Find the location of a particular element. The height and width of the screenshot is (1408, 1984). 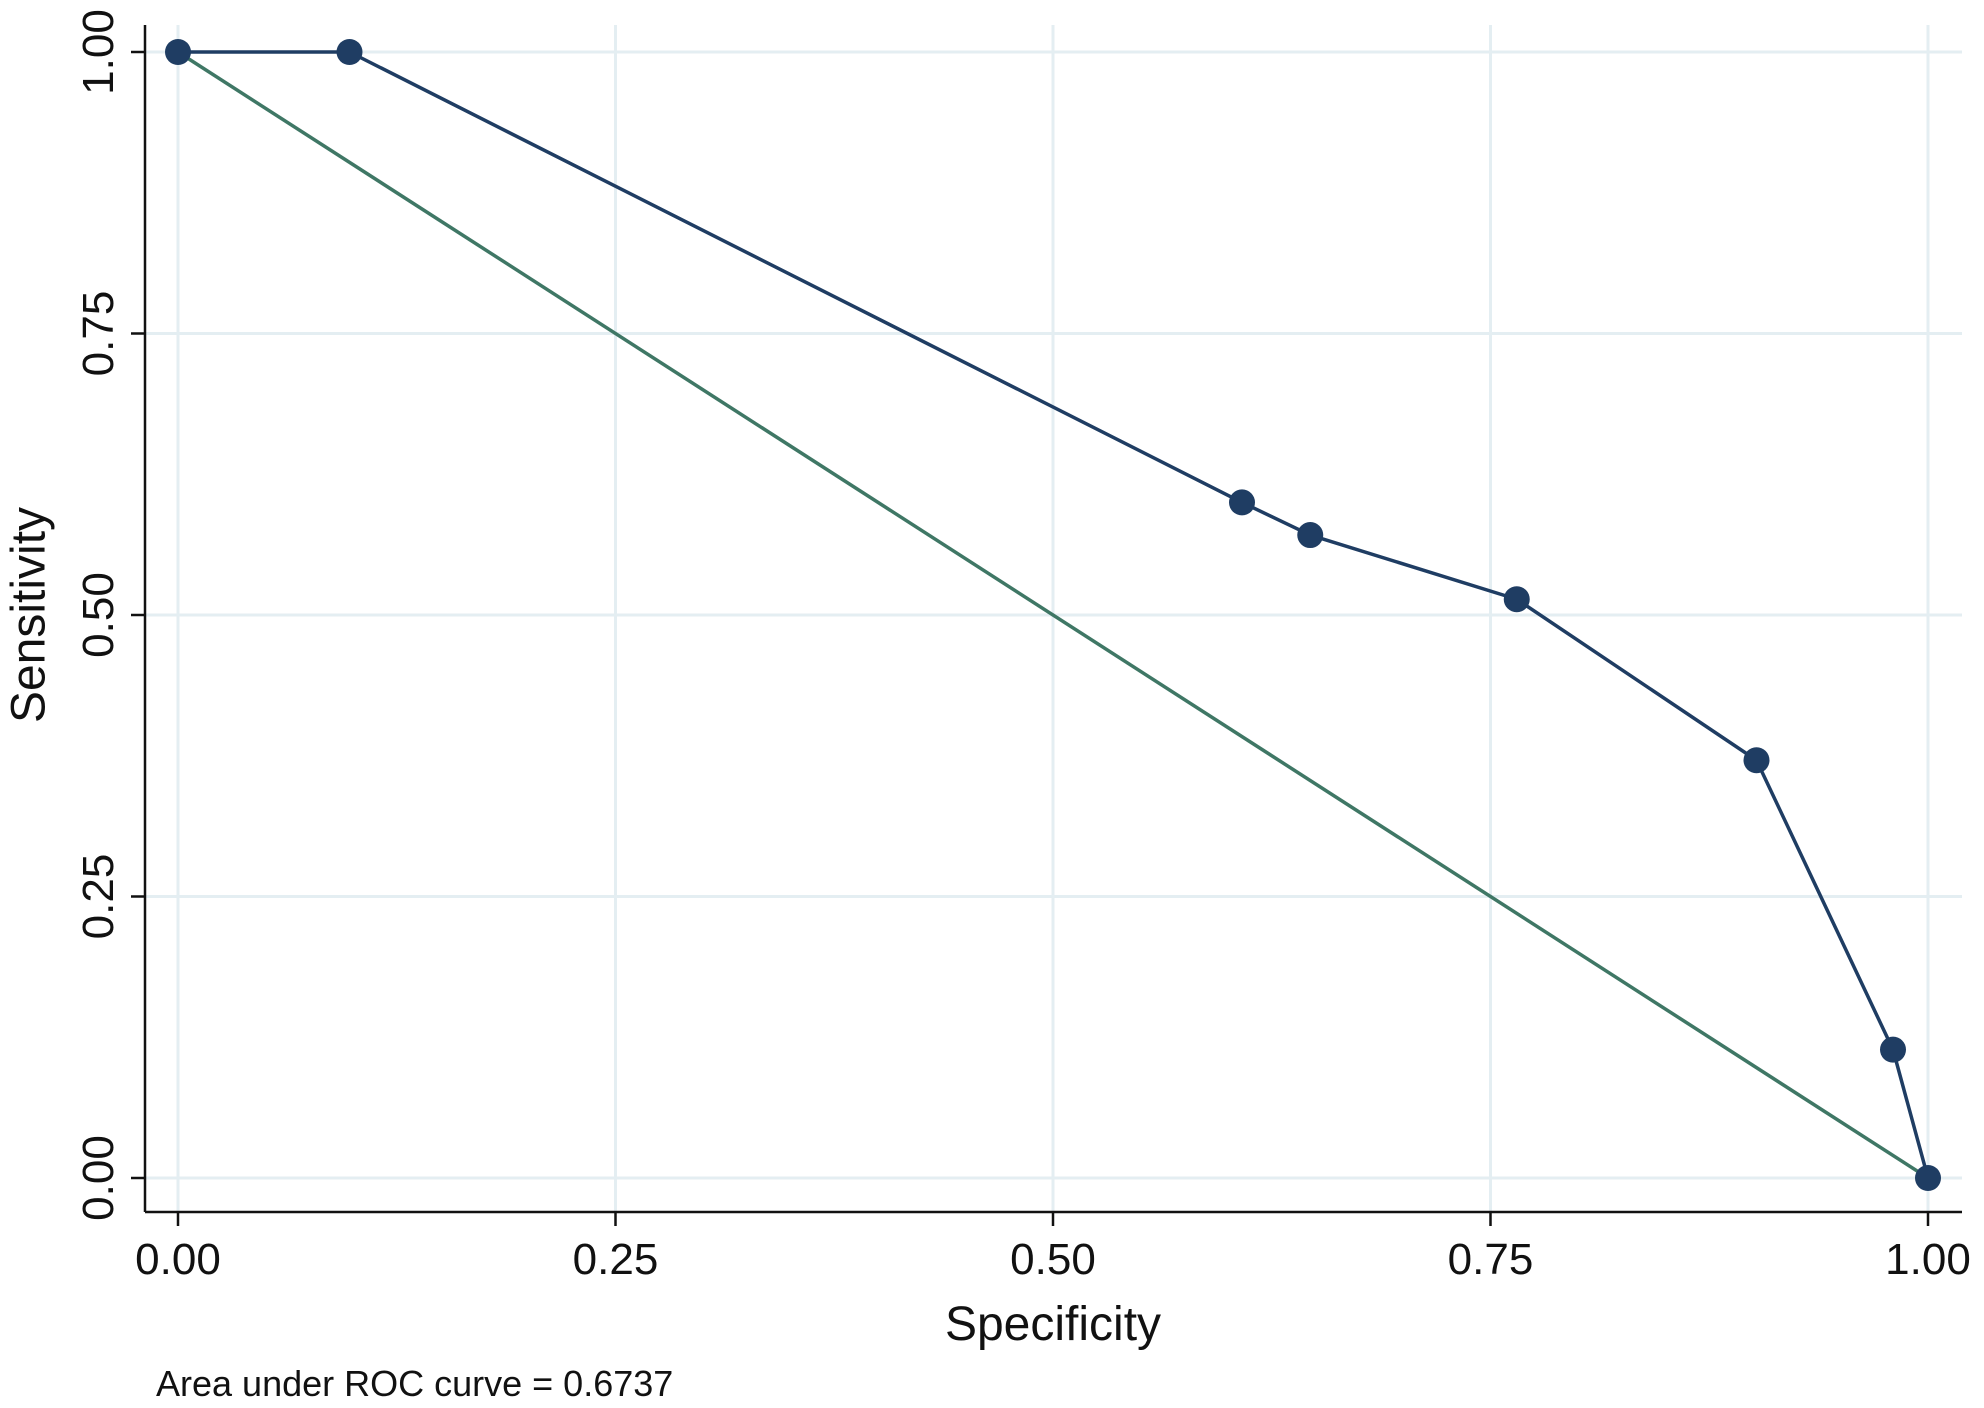

x-tick-label: 0.00 is located at coordinates (178, 1259).